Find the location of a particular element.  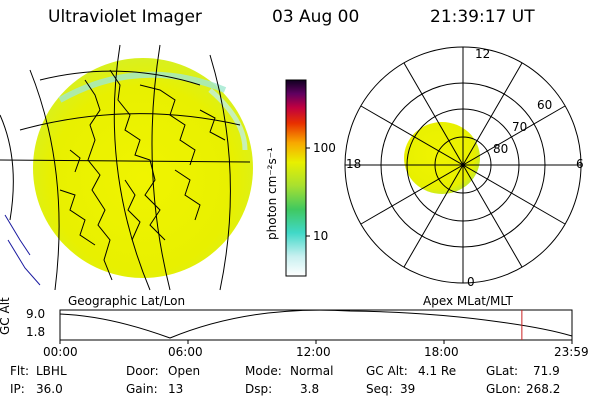

xtick-2359: 23:59 is located at coordinates (571, 352).